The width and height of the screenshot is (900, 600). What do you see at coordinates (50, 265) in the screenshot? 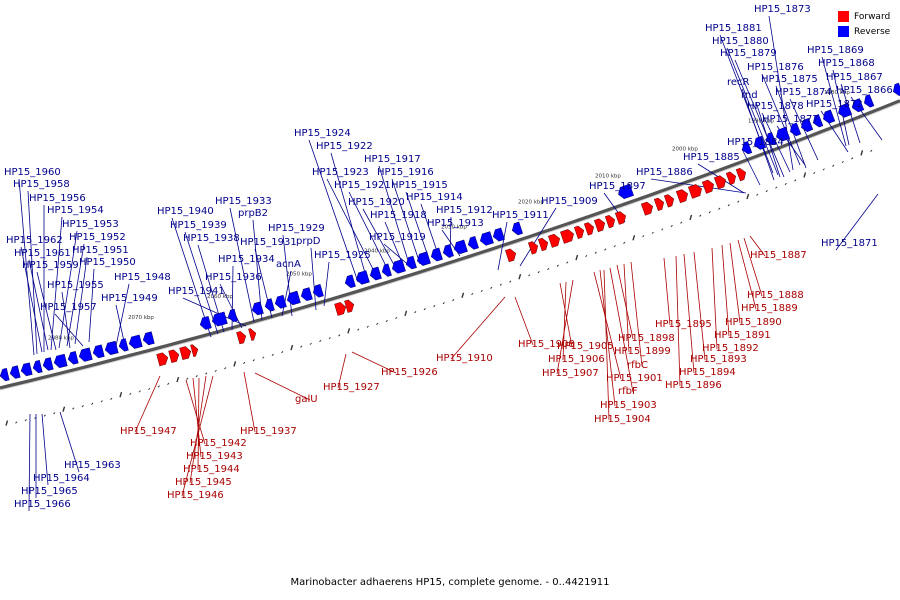
I see `reverse-gene-label: HP15_1959` at bounding box center [50, 265].